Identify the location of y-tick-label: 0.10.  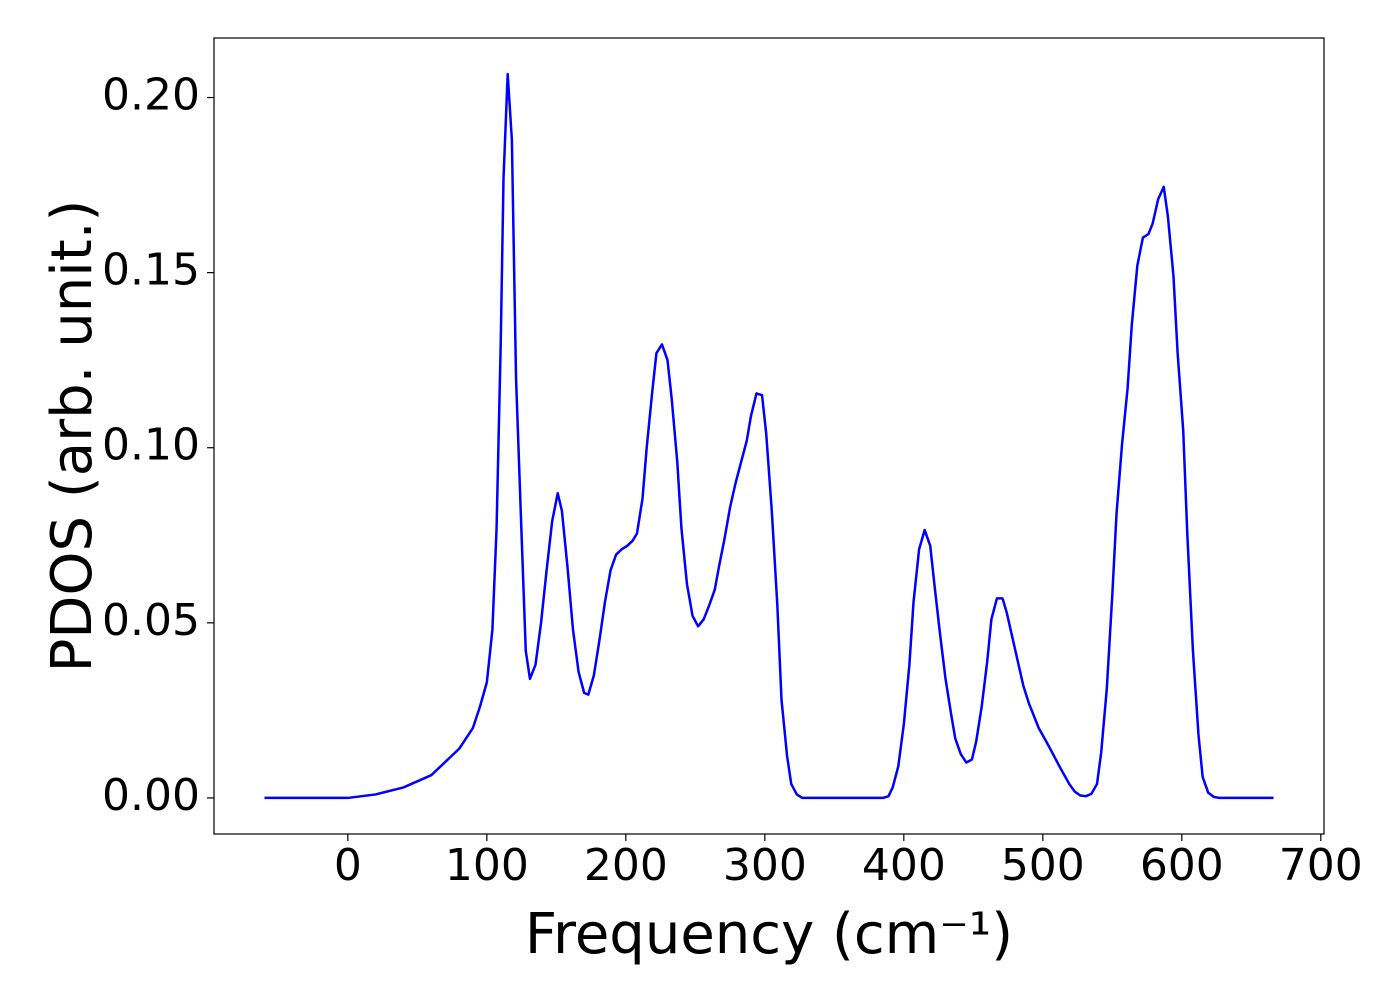
(151, 445).